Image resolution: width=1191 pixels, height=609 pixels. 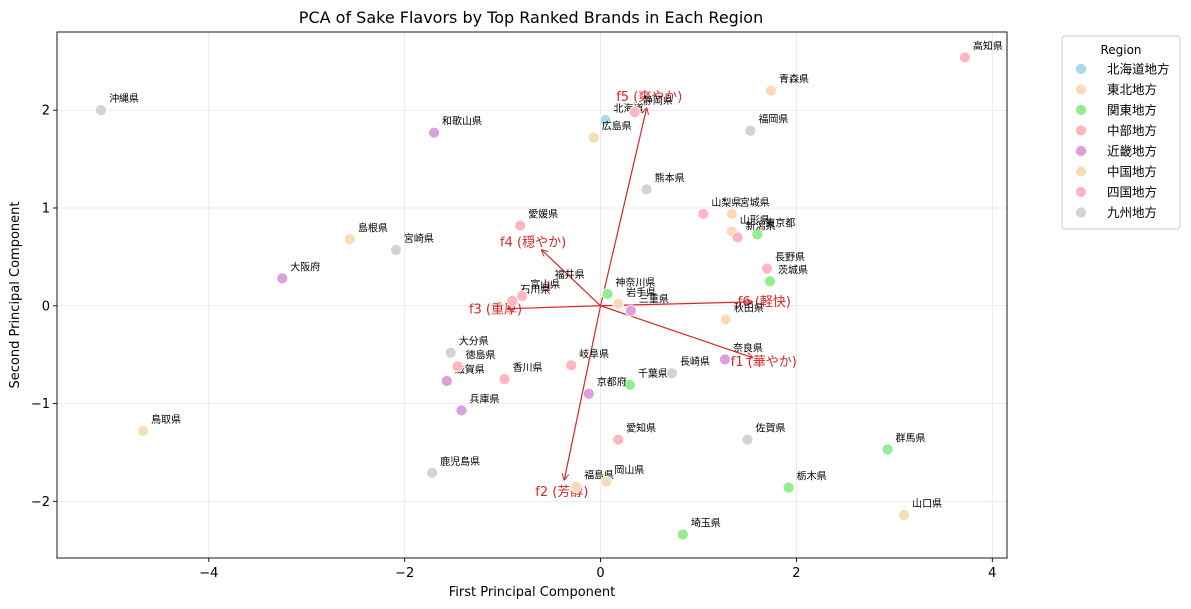 I want to click on point-label: 広島県, so click(x=617, y=126).